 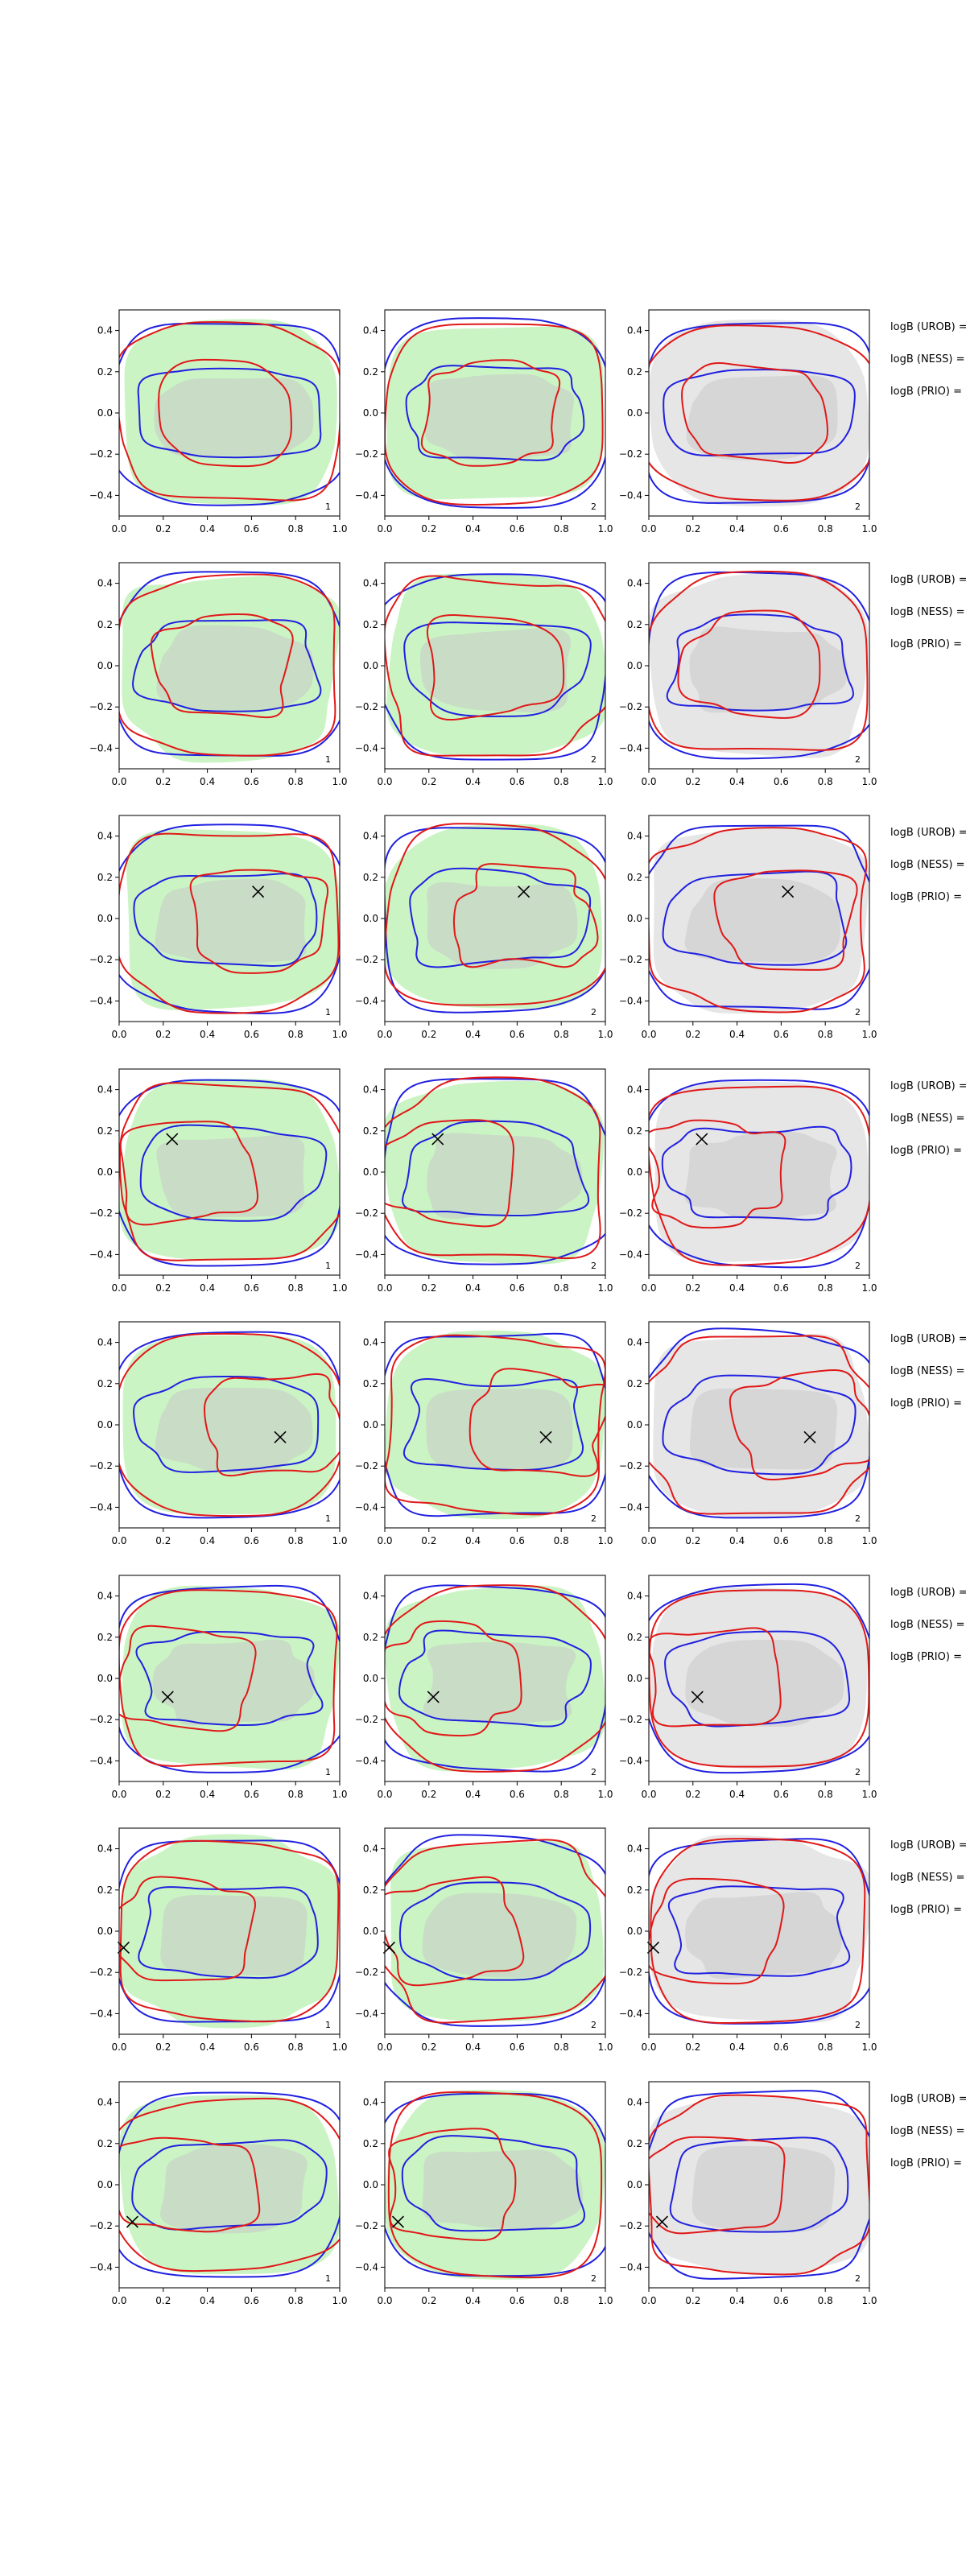 I want to click on panel-r1-c1-plot-area, so click(x=229, y=412).